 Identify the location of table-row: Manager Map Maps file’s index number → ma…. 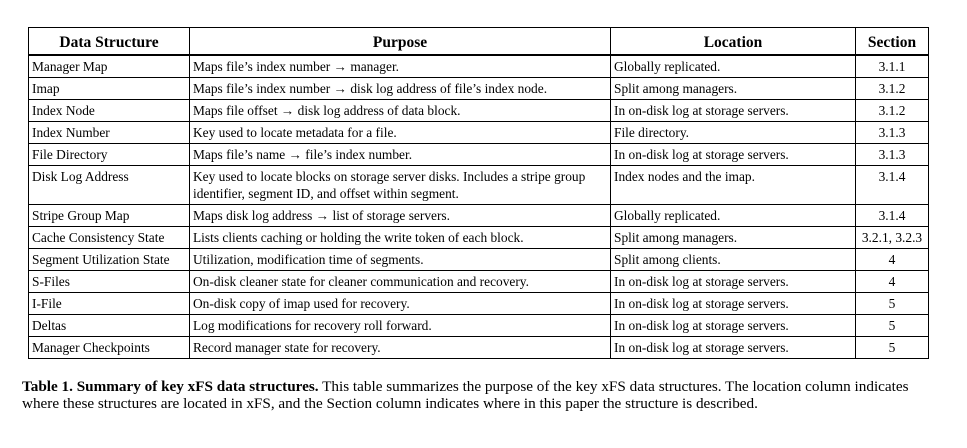
(478, 66).